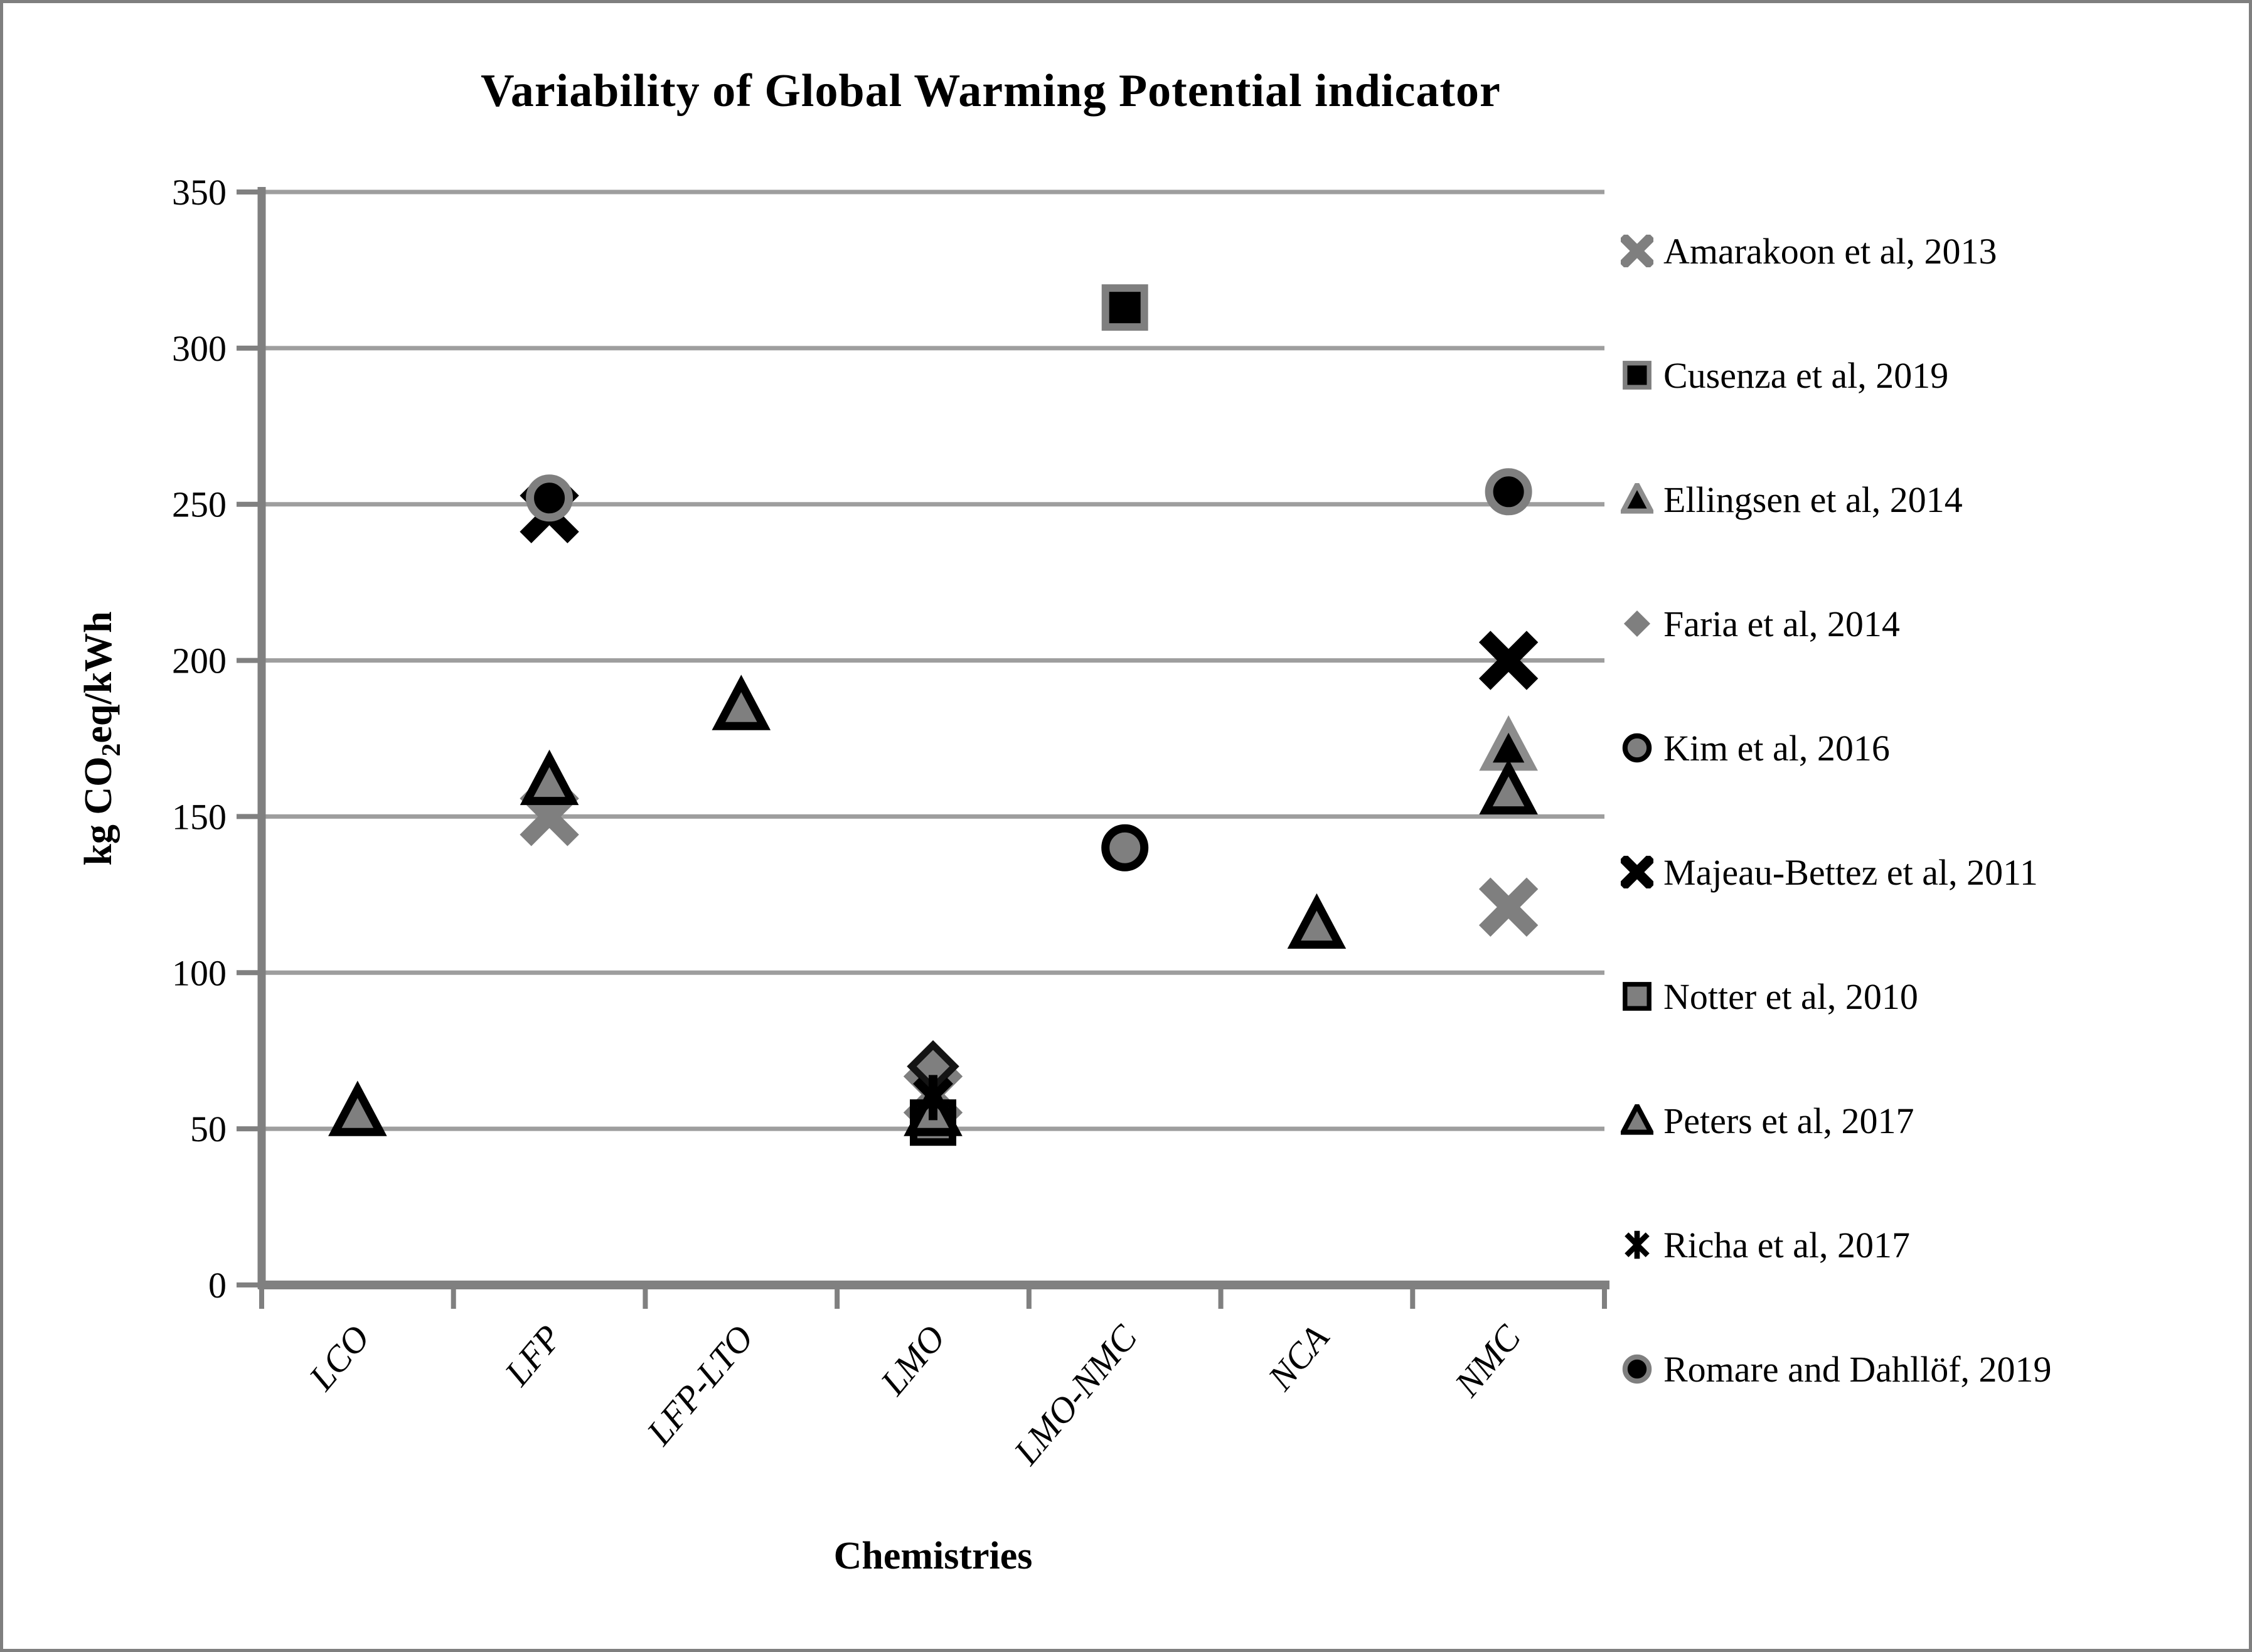  I want to click on y-tick-label-100: 100, so click(199, 973).